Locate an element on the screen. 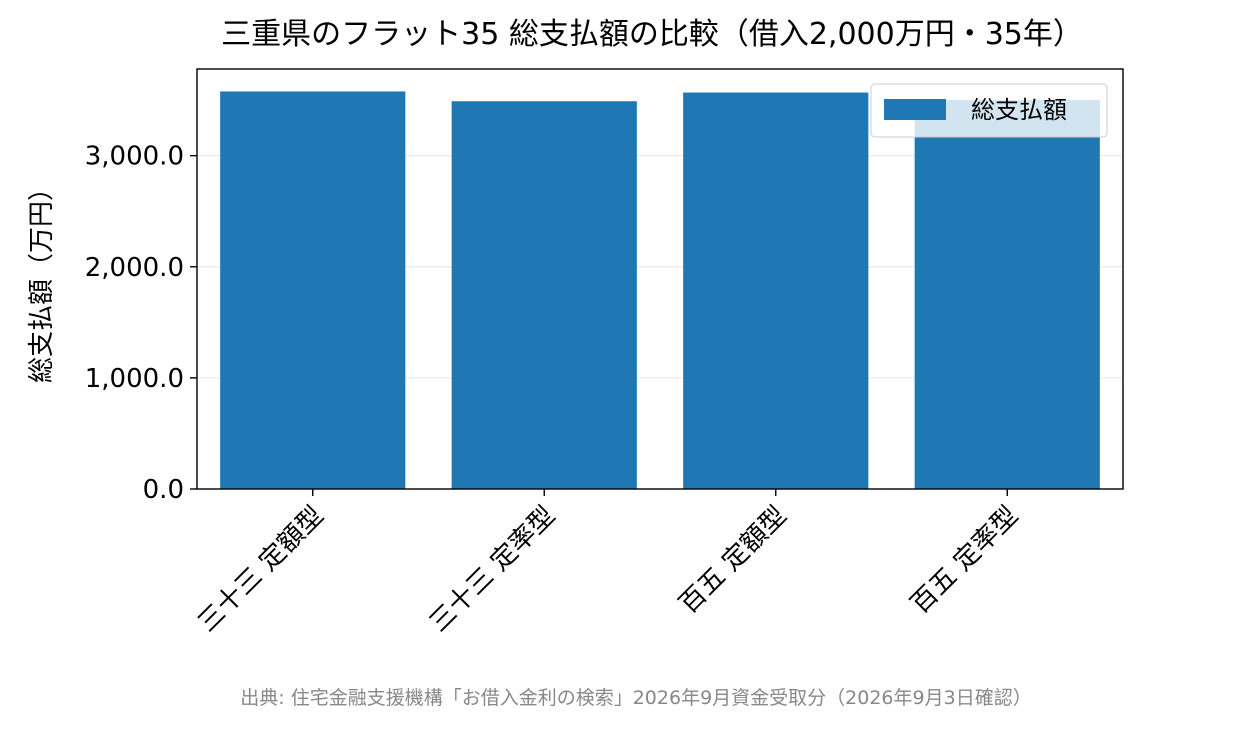  y-tick-label: 1,000.0 is located at coordinates (134, 379).